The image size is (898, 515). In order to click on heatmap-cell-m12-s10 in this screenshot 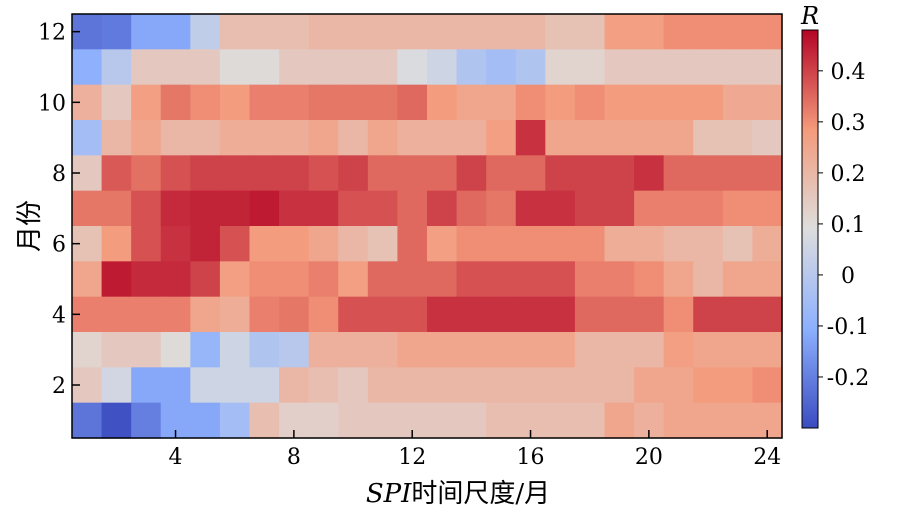, I will do `click(353, 32)`.